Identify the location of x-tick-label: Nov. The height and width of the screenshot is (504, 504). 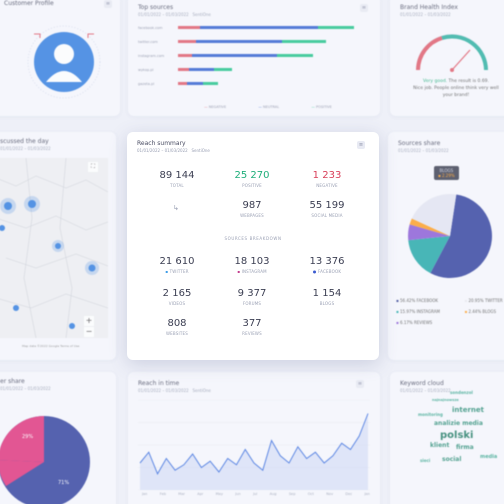
(330, 494).